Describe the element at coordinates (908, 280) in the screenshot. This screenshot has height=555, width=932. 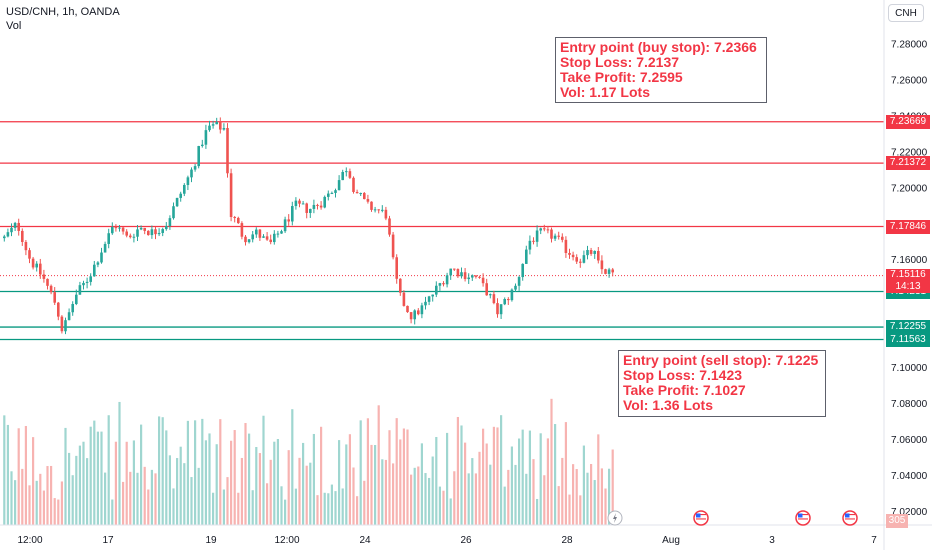
I see `last-price-badge: 7.15116 14:13` at that location.